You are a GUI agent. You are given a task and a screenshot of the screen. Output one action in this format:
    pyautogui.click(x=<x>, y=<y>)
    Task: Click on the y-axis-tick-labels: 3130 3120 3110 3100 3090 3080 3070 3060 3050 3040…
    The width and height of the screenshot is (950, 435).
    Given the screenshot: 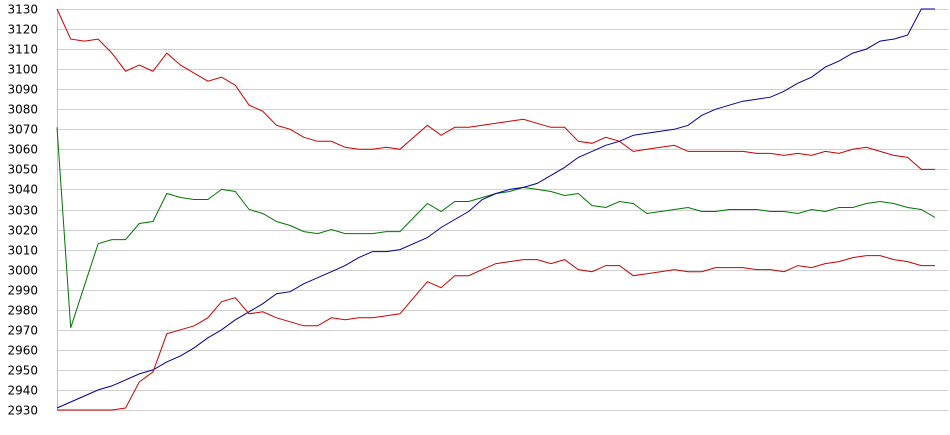 What is the action you would take?
    pyautogui.click(x=22, y=210)
    